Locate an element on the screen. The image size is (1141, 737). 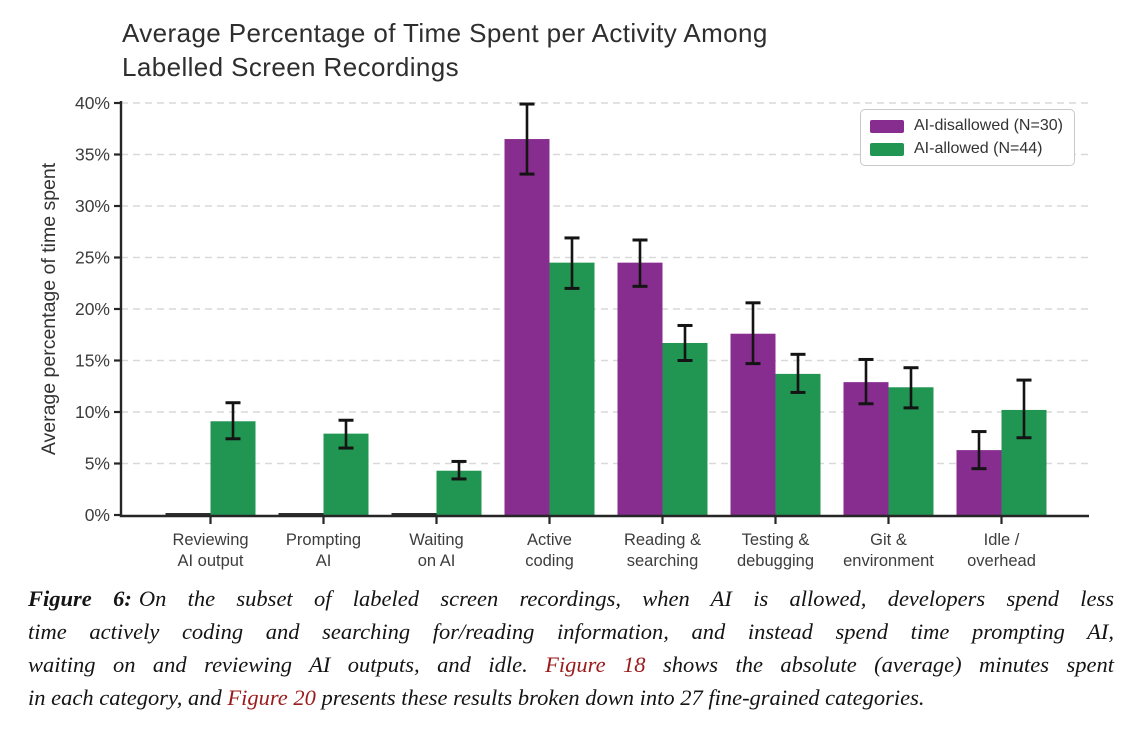
x-tick-label: Reading & is located at coordinates (662, 540).